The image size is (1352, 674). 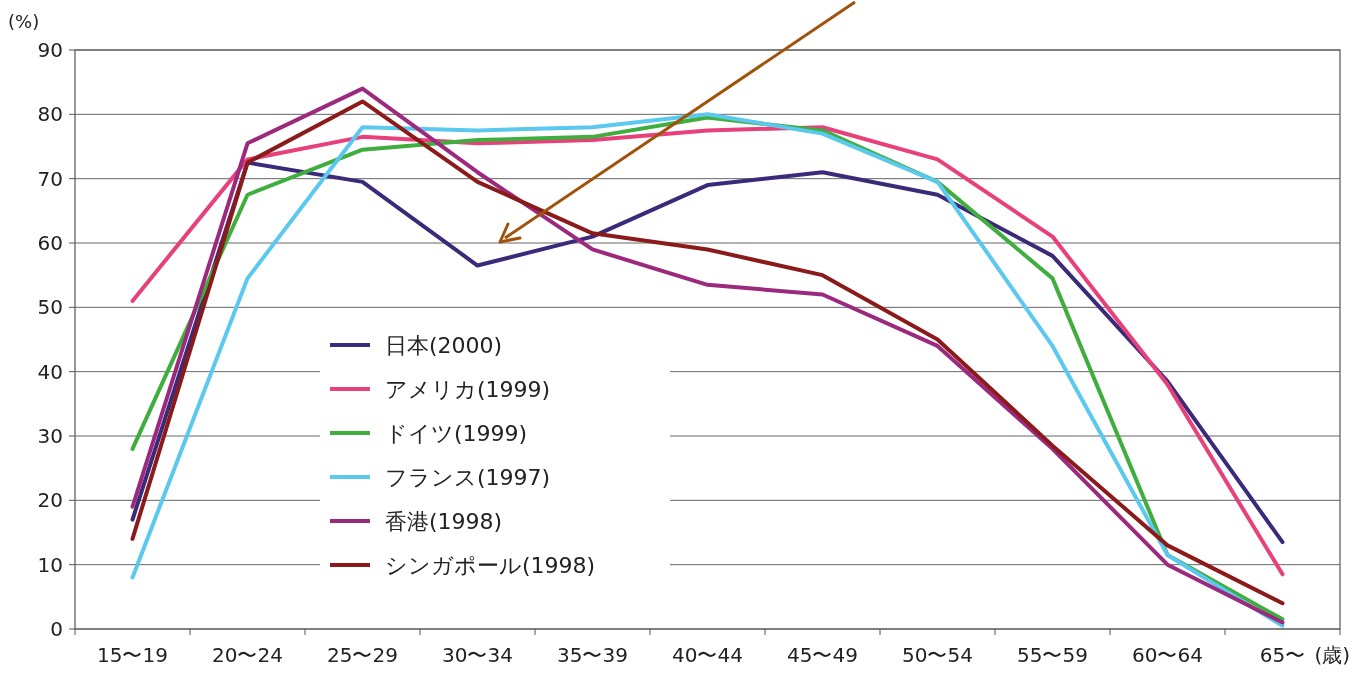 What do you see at coordinates (444, 345) in the screenshot?
I see `legend-label: 日本(2000)` at bounding box center [444, 345].